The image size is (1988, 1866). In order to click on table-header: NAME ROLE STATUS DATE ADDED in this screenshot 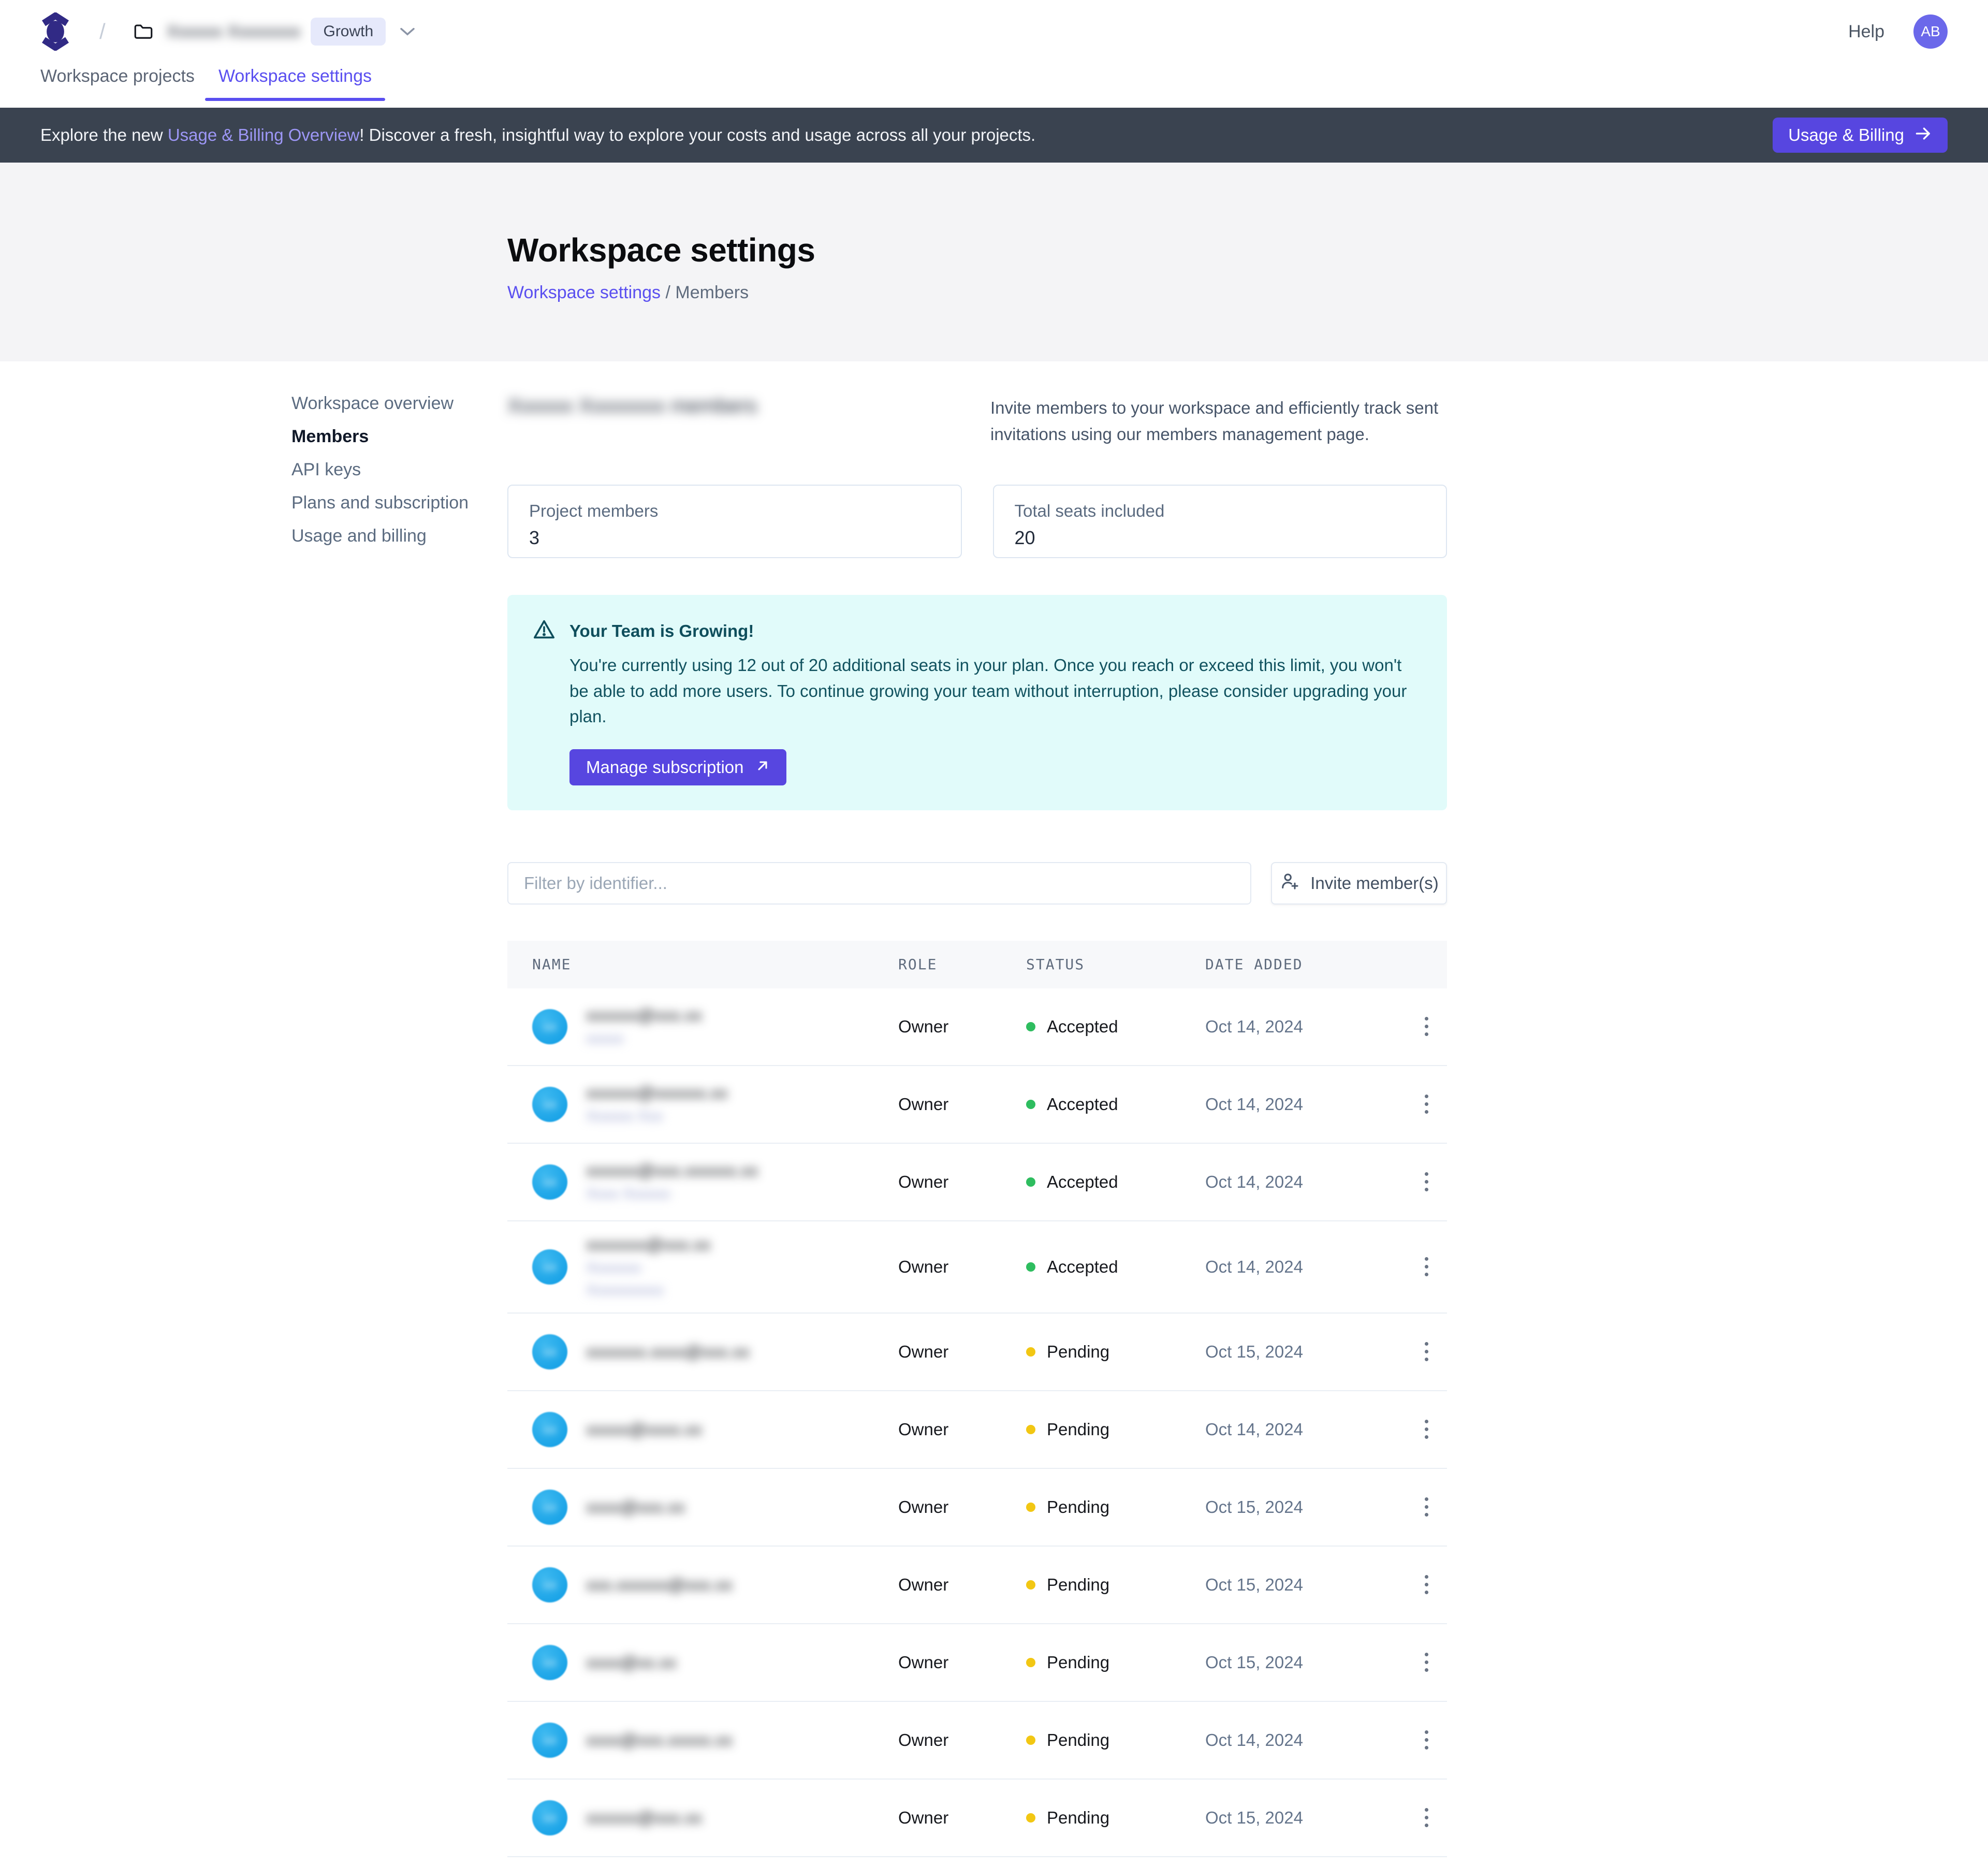, I will do `click(977, 964)`.